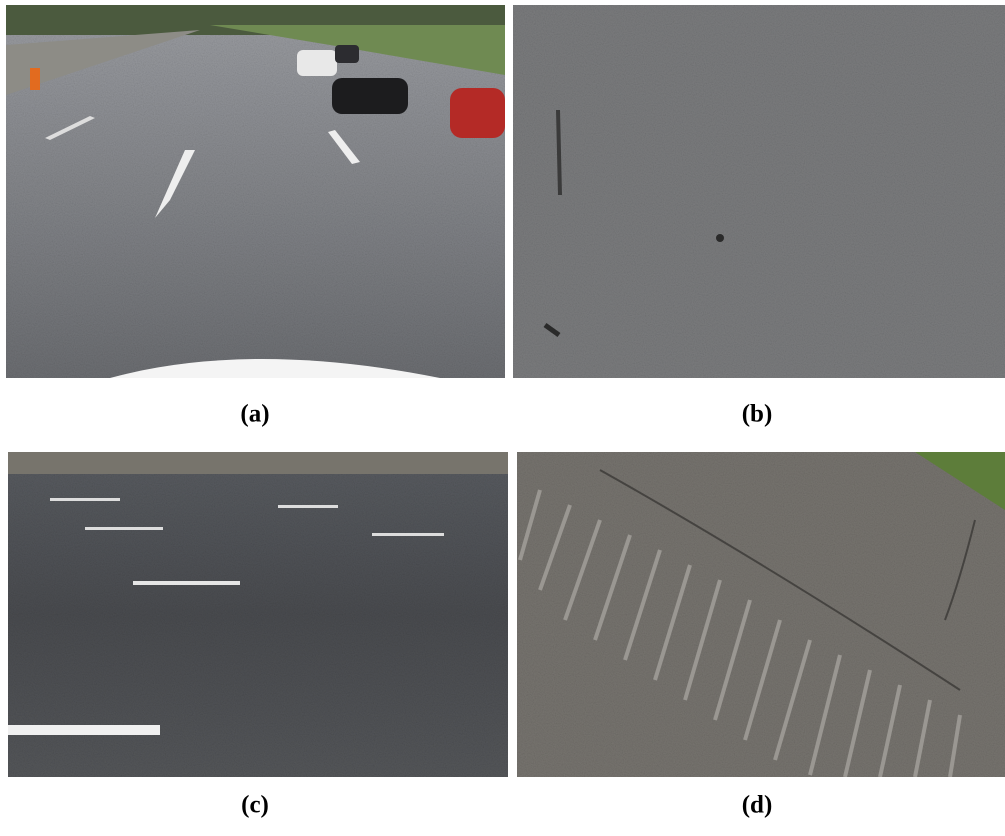 This screenshot has height=836, width=1005. I want to click on caption: (d), so click(757, 805).